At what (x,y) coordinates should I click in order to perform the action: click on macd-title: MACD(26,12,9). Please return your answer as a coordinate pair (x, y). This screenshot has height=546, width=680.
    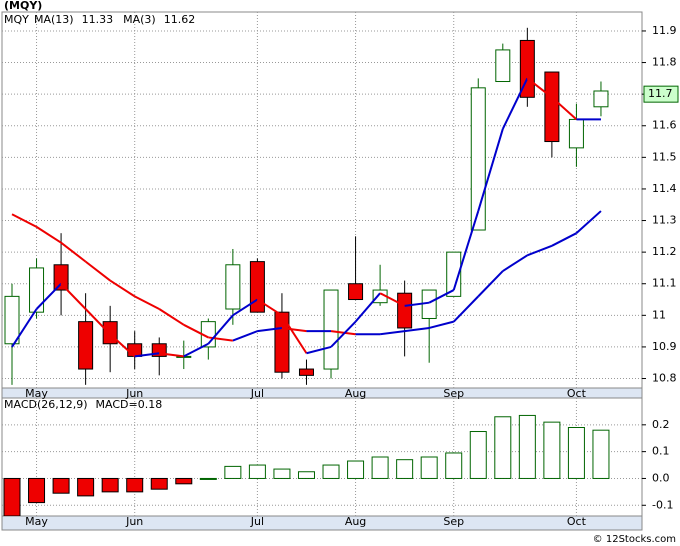
    Looking at the image, I should click on (46, 404).